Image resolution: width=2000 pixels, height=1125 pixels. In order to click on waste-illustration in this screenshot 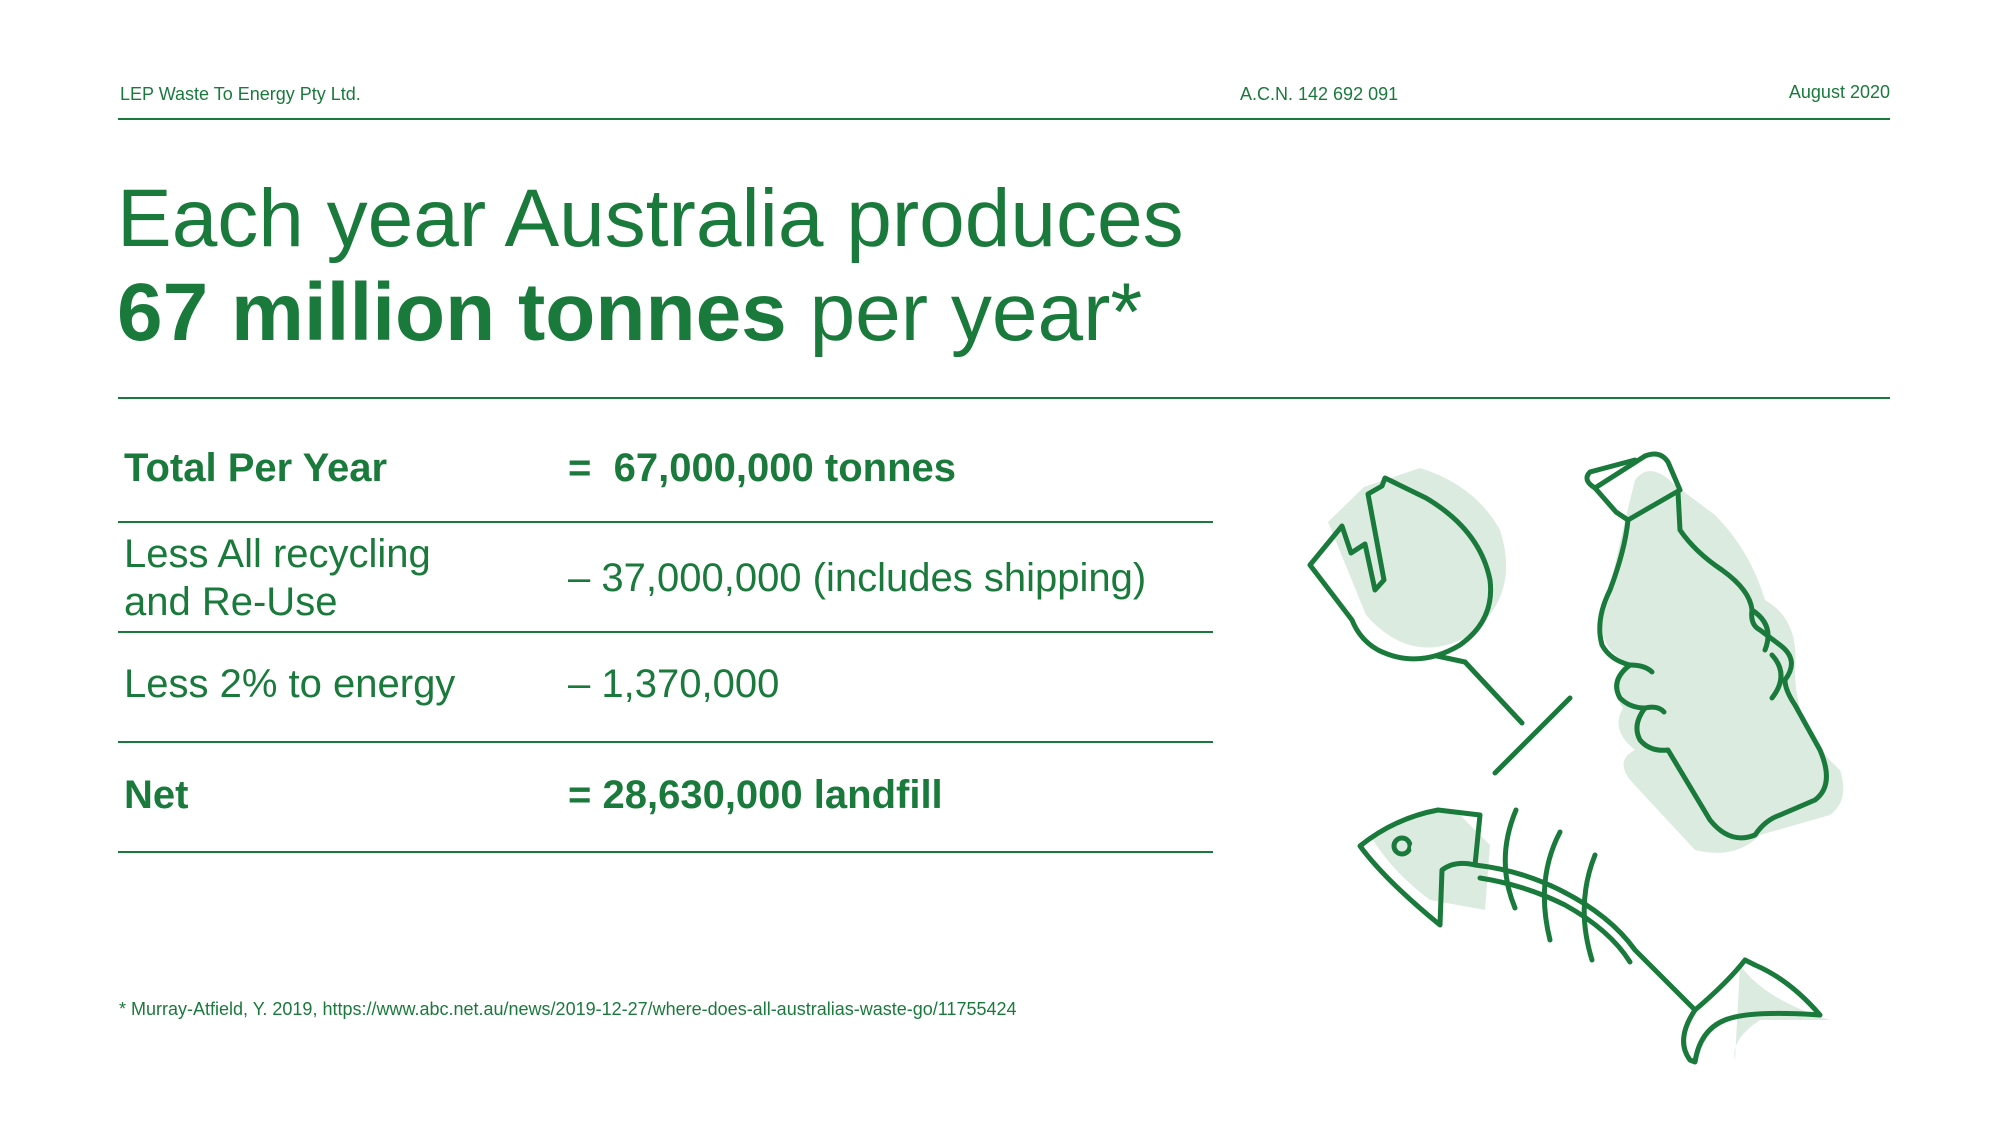, I will do `click(1575, 758)`.